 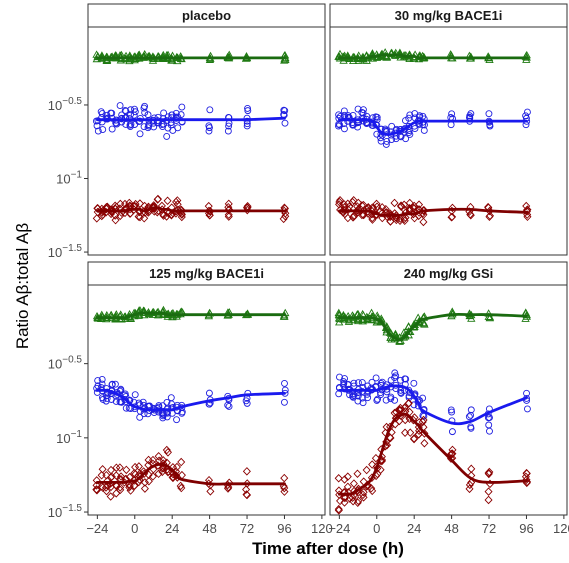 I want to click on y-tick-label: 10−1.5, so click(x=65, y=251).